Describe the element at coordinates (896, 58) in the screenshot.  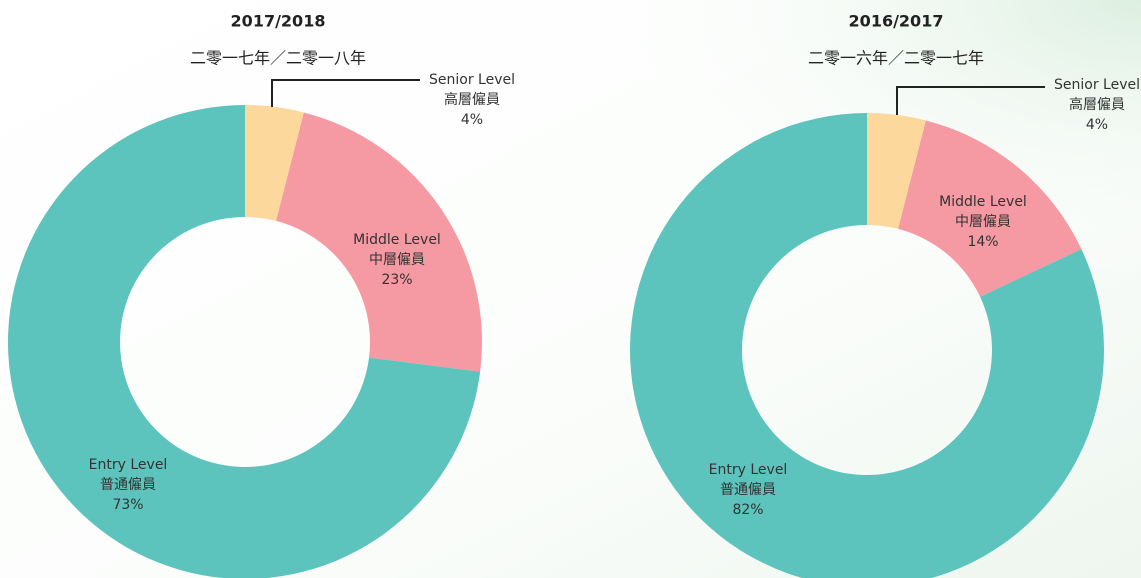
I see `chart-subtitle: 二零一六年／二零一七年` at that location.